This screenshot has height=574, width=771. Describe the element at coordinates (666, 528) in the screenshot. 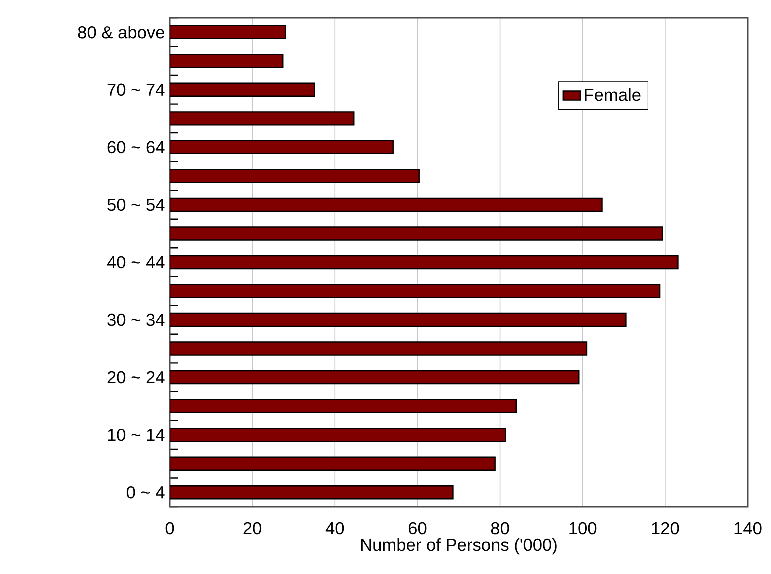

I see `x-tick-label: 120` at that location.